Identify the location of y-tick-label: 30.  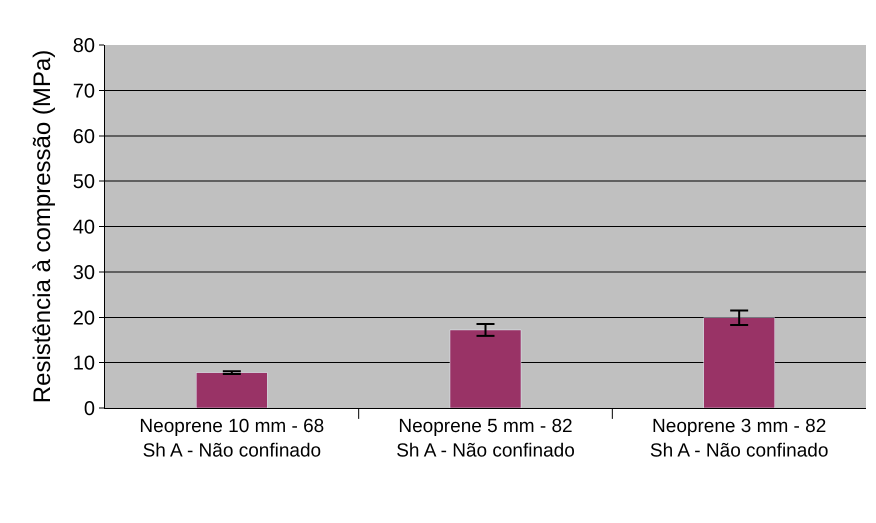
(83, 273).